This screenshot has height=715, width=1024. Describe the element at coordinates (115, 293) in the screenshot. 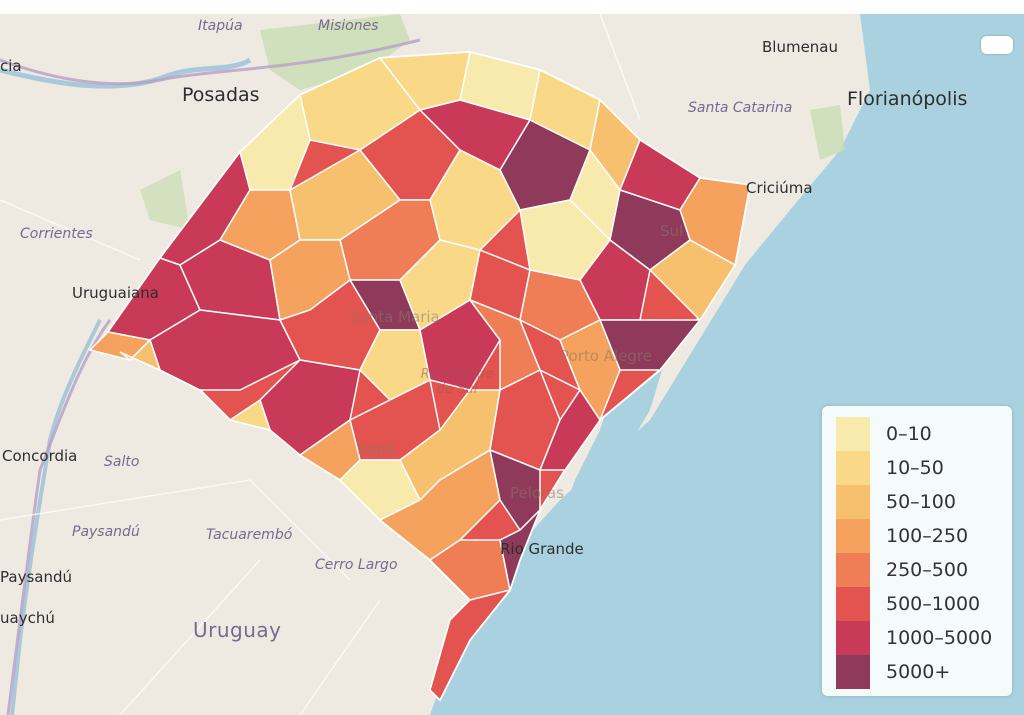

I see `city-label-uruguaiana: Uruguaiana` at that location.